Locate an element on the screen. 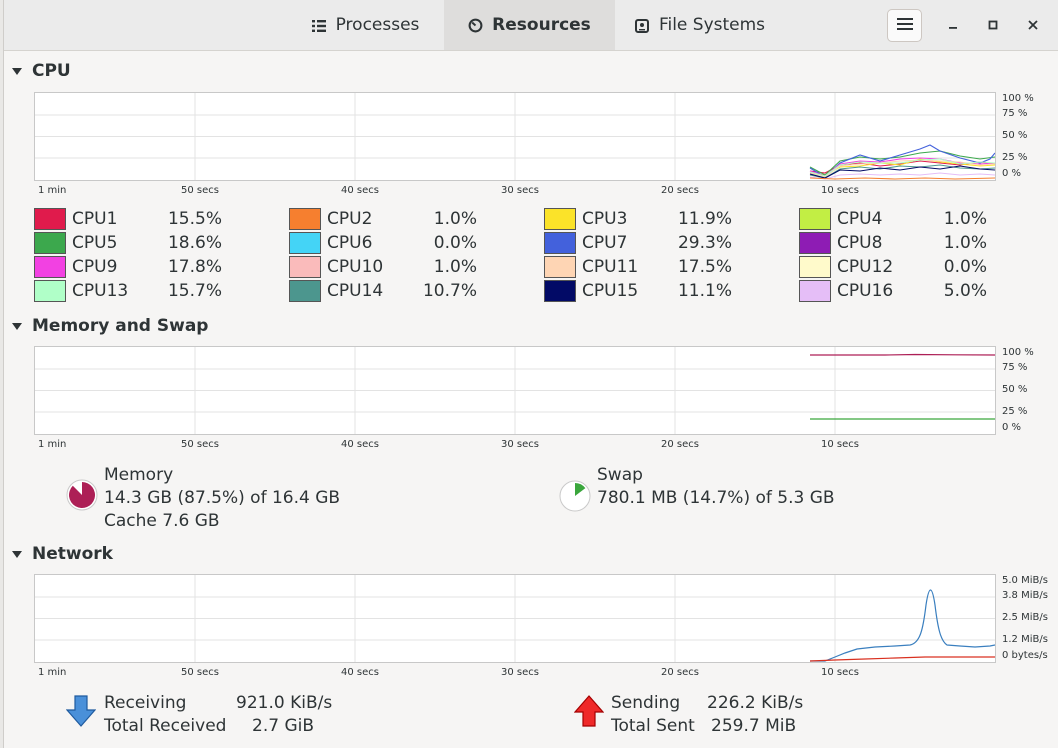 Image resolution: width=1058 pixels, height=748 pixels. memory-x-tick: 30 secs is located at coordinates (520, 444).